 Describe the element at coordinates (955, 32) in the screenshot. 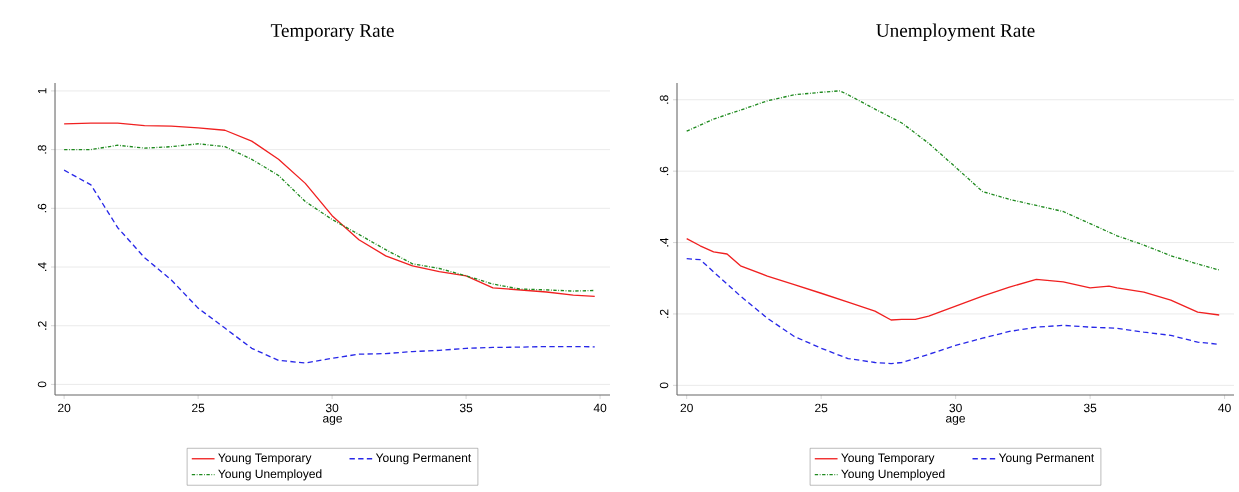

I see `chart-title: Unemployment Rate` at that location.